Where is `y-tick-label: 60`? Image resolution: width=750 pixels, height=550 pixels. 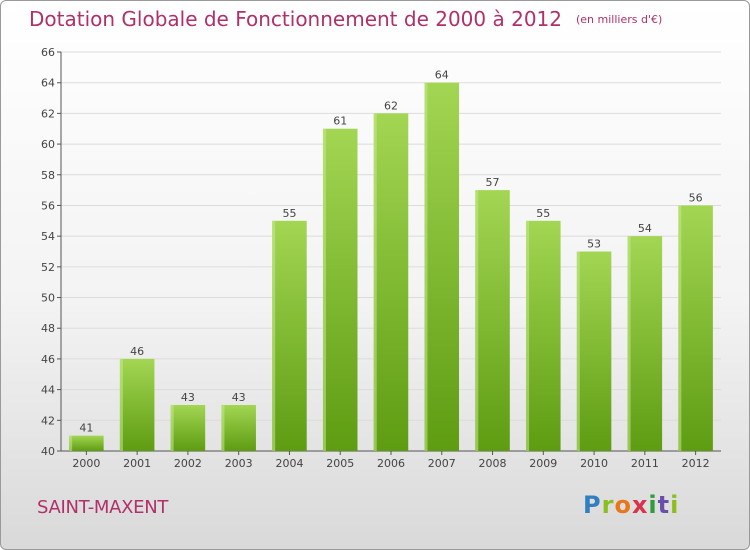 y-tick-label: 60 is located at coordinates (48, 144).